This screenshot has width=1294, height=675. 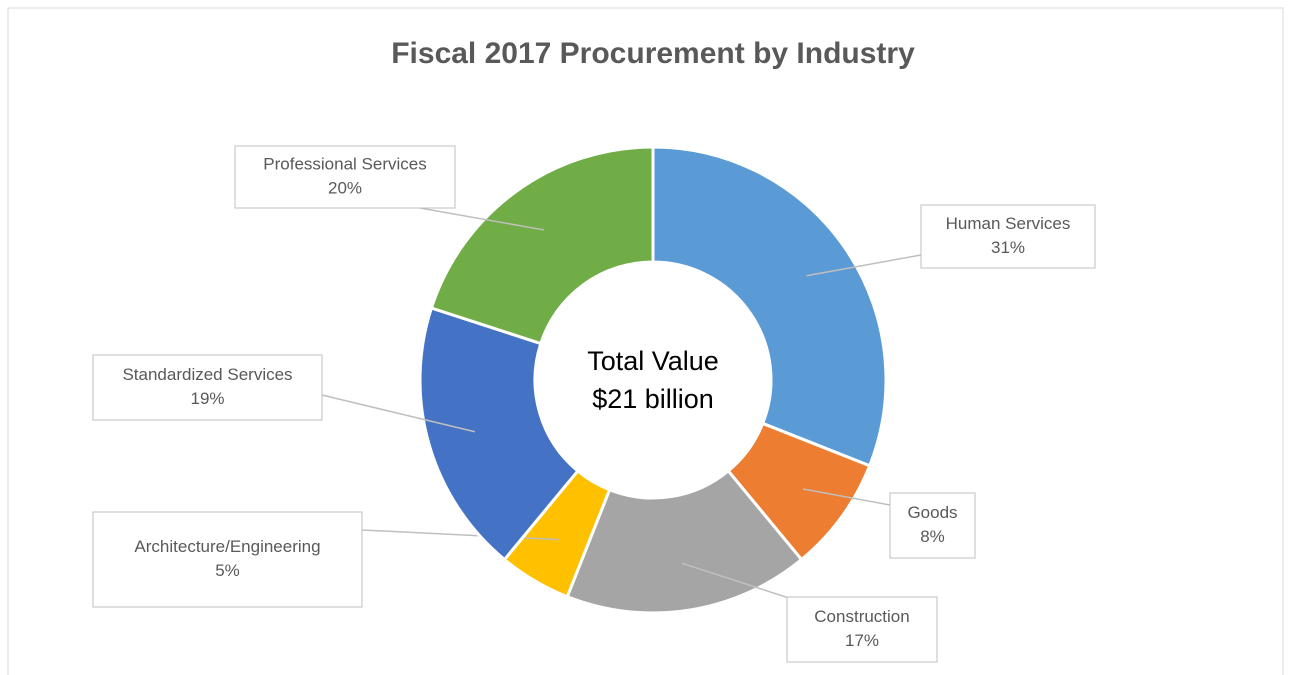 I want to click on value-label: 17%, so click(x=862, y=640).